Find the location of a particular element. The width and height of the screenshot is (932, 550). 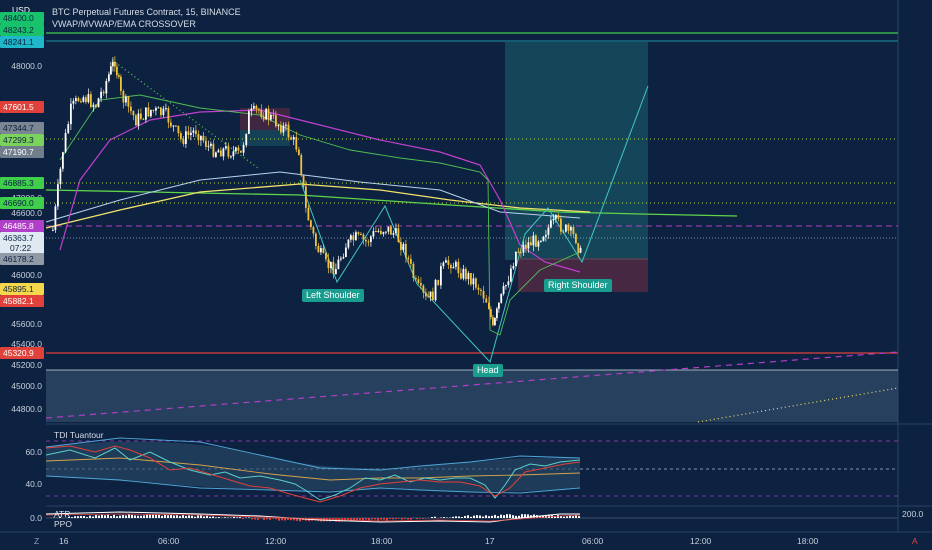

time-label: 12:00 is located at coordinates (275, 541).